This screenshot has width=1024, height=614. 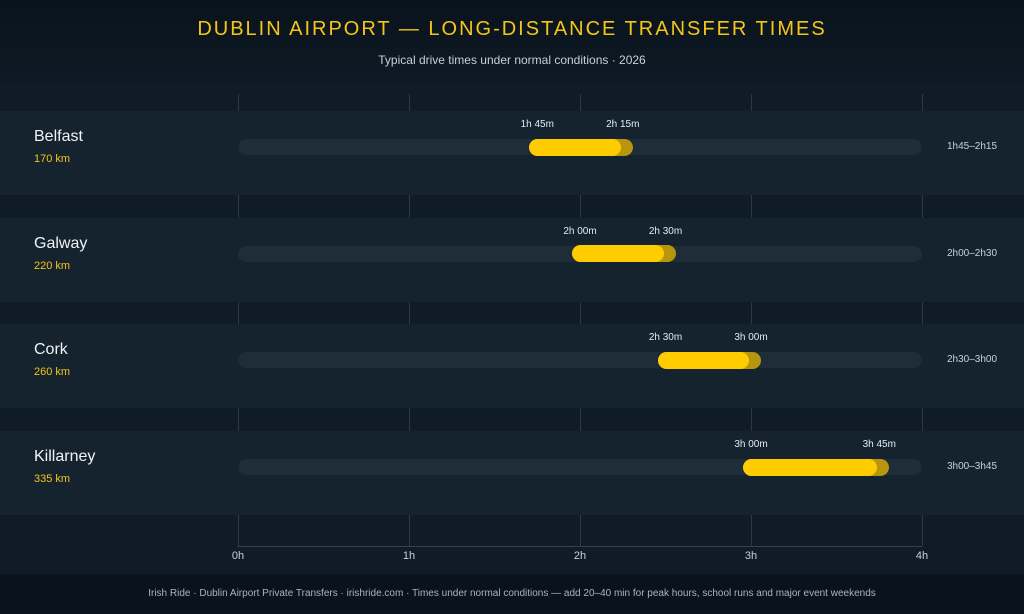 I want to click on destination-distance: 260 km, so click(x=52, y=372).